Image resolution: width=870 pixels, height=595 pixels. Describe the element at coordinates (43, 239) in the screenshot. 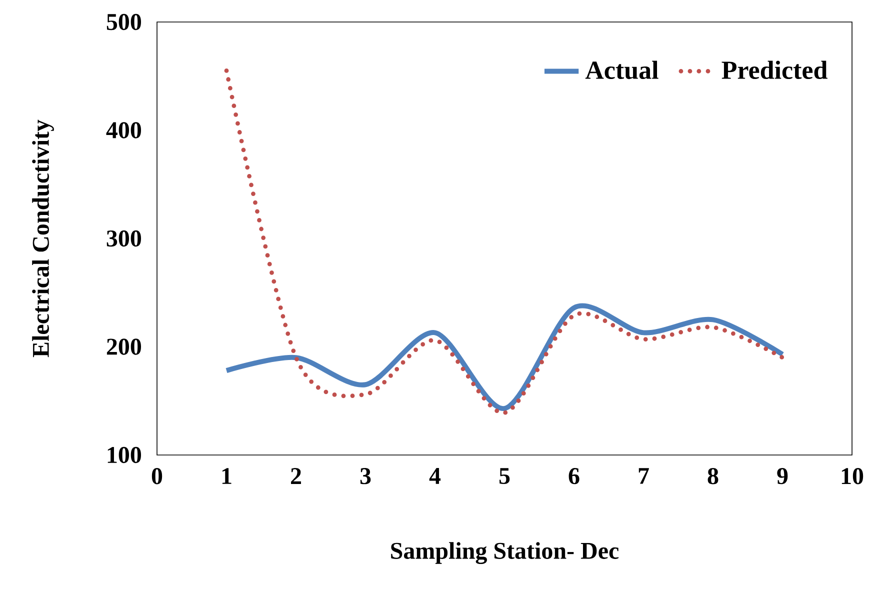

I see `y-axis-title: Electrical Conductivity` at that location.